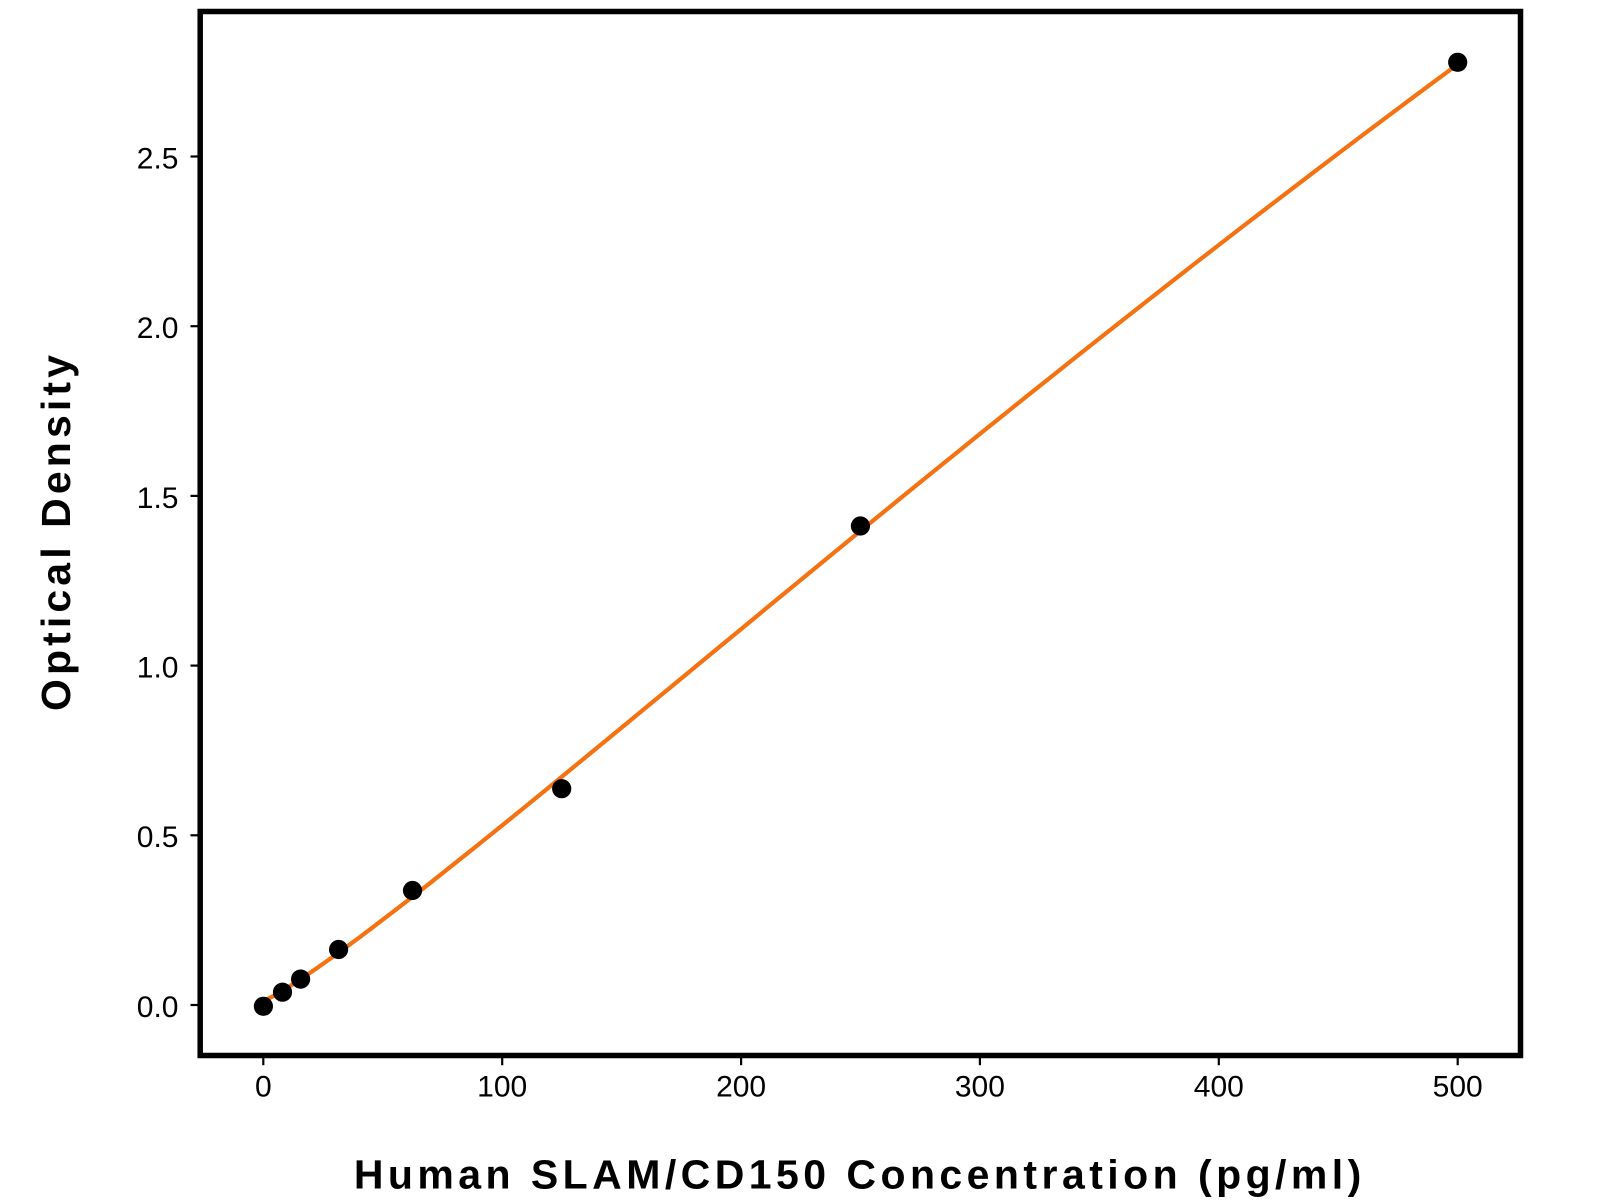  Describe the element at coordinates (158, 837) in the screenshot. I see `svg-text: 0.5` at that location.